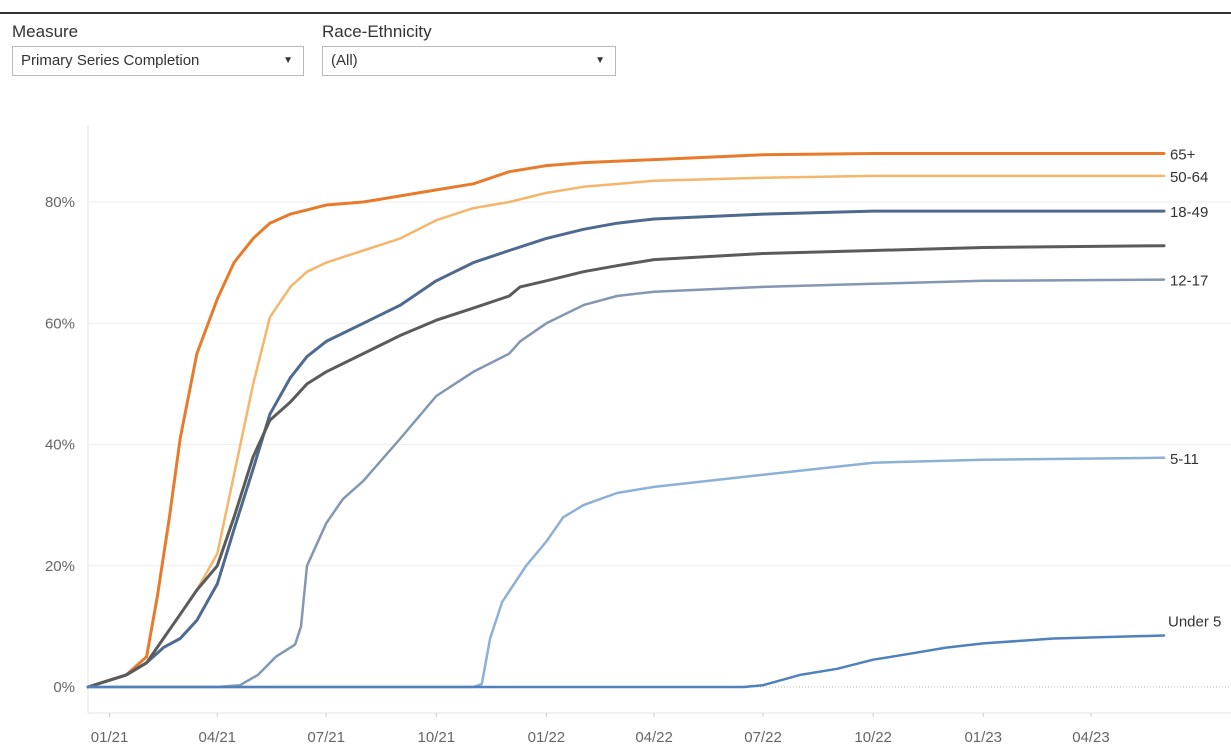  What do you see at coordinates (326, 737) in the screenshot?
I see `x-tick-label: 07/21` at bounding box center [326, 737].